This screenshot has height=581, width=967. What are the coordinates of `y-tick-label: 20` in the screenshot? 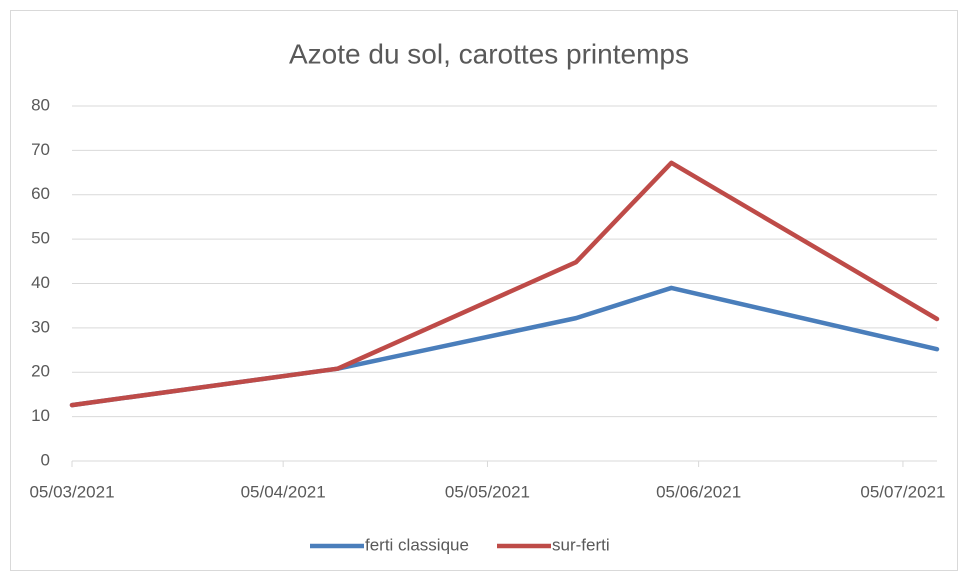 It's located at (40, 371).